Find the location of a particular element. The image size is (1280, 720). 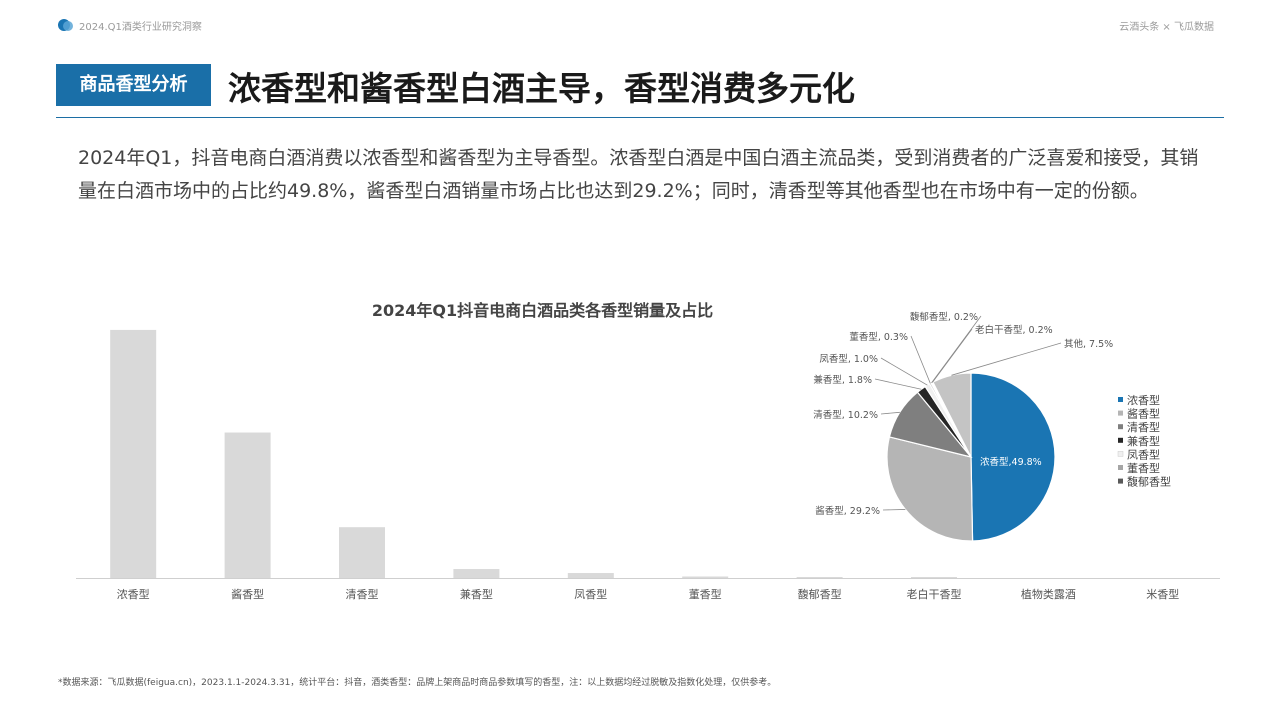

legend-label: 兼香型 is located at coordinates (1143, 441).